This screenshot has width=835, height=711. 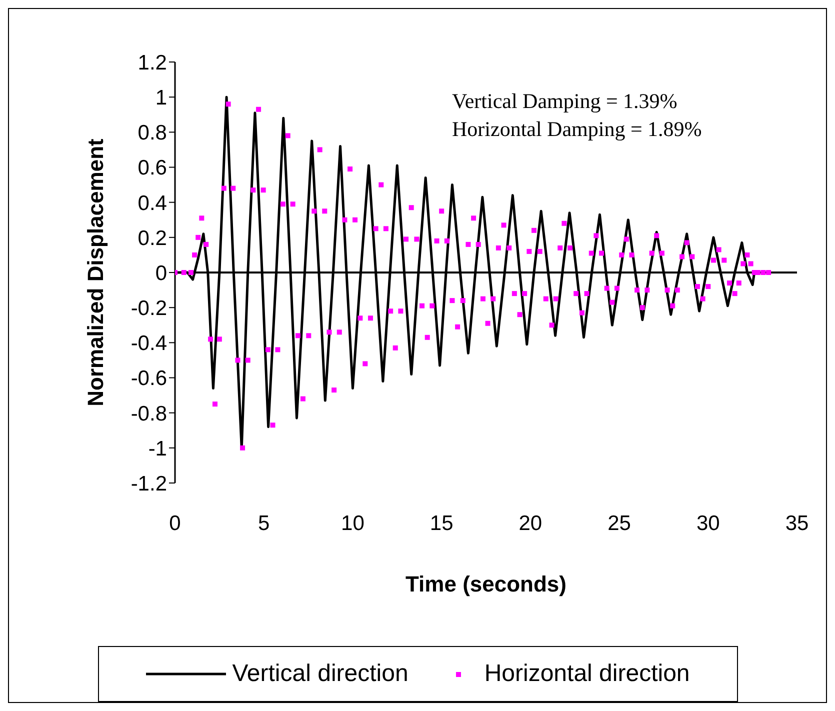 I want to click on y-tick-label: -1.2, so click(x=148, y=484).